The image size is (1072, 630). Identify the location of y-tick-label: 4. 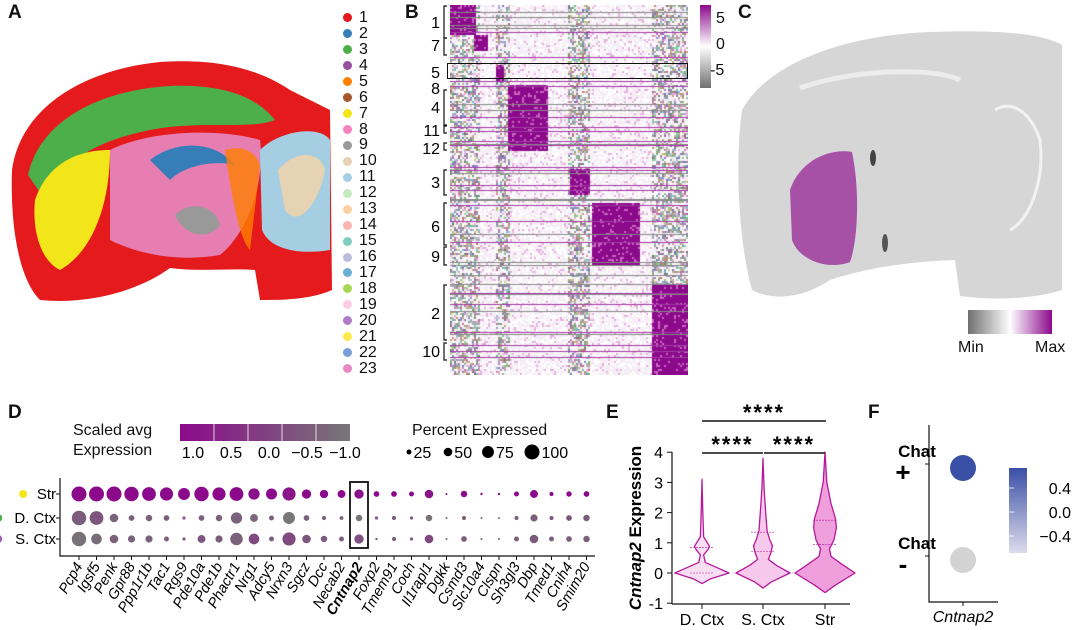
(658, 453).